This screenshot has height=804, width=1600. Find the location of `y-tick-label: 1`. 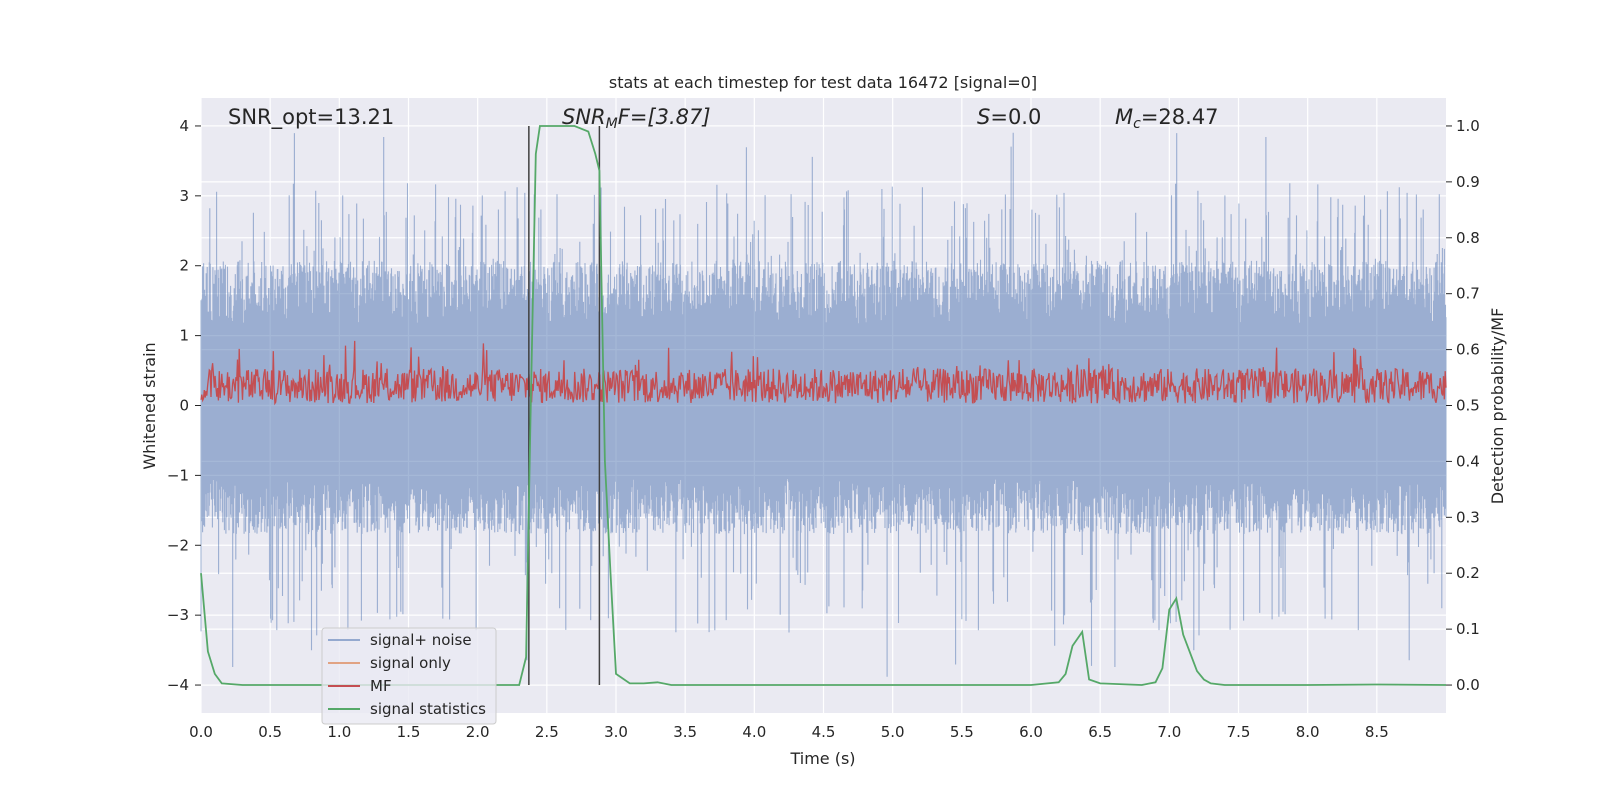

y-tick-label: 1 is located at coordinates (184, 336).